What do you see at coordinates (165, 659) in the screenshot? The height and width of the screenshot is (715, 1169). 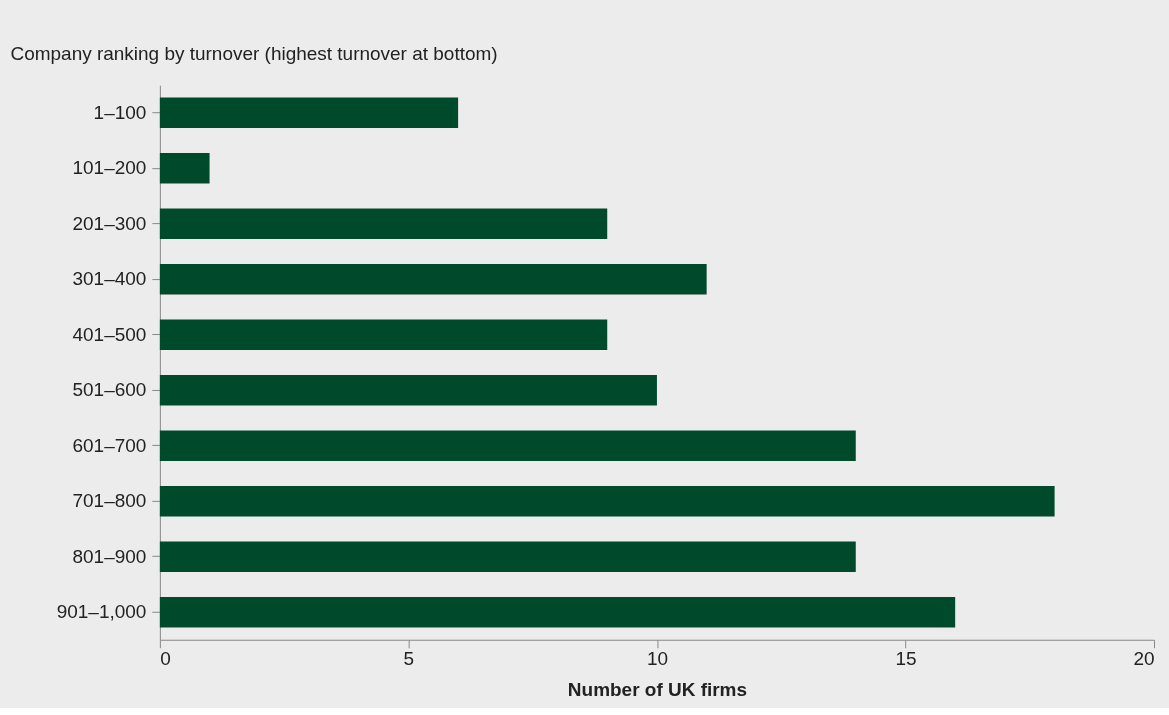 I see `x-tick-label: 0` at bounding box center [165, 659].